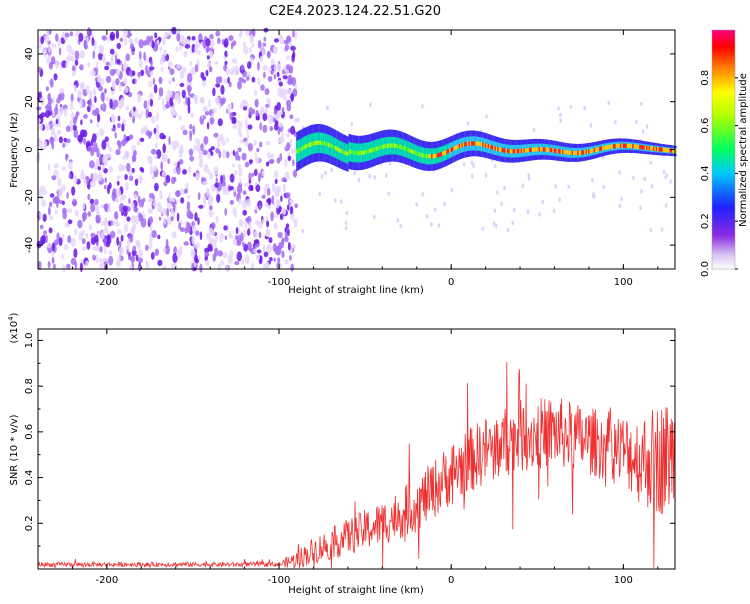  What do you see at coordinates (743, 150) in the screenshot?
I see `colorbar-label: Normalized spectral amplitude` at bounding box center [743, 150].